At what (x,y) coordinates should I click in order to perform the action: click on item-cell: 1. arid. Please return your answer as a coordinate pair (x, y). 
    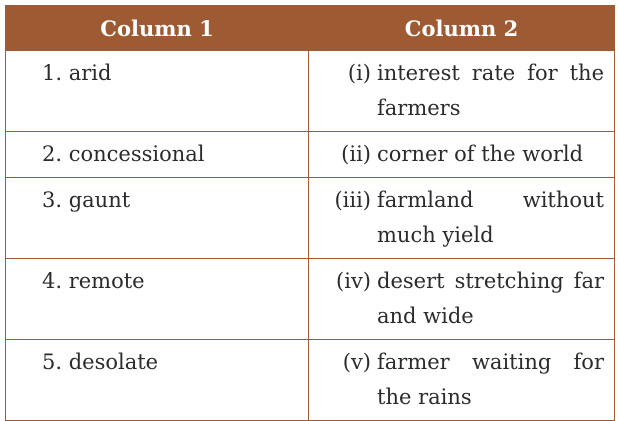
    Looking at the image, I should click on (157, 91).